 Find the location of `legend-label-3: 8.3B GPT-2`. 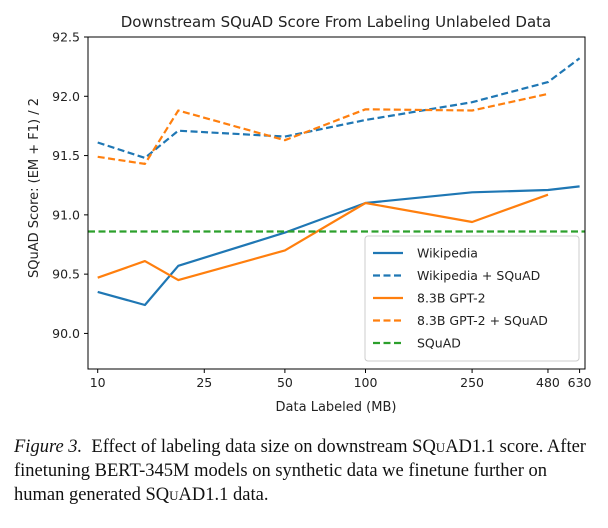

legend-label-3: 8.3B GPT-2 is located at coordinates (451, 298).